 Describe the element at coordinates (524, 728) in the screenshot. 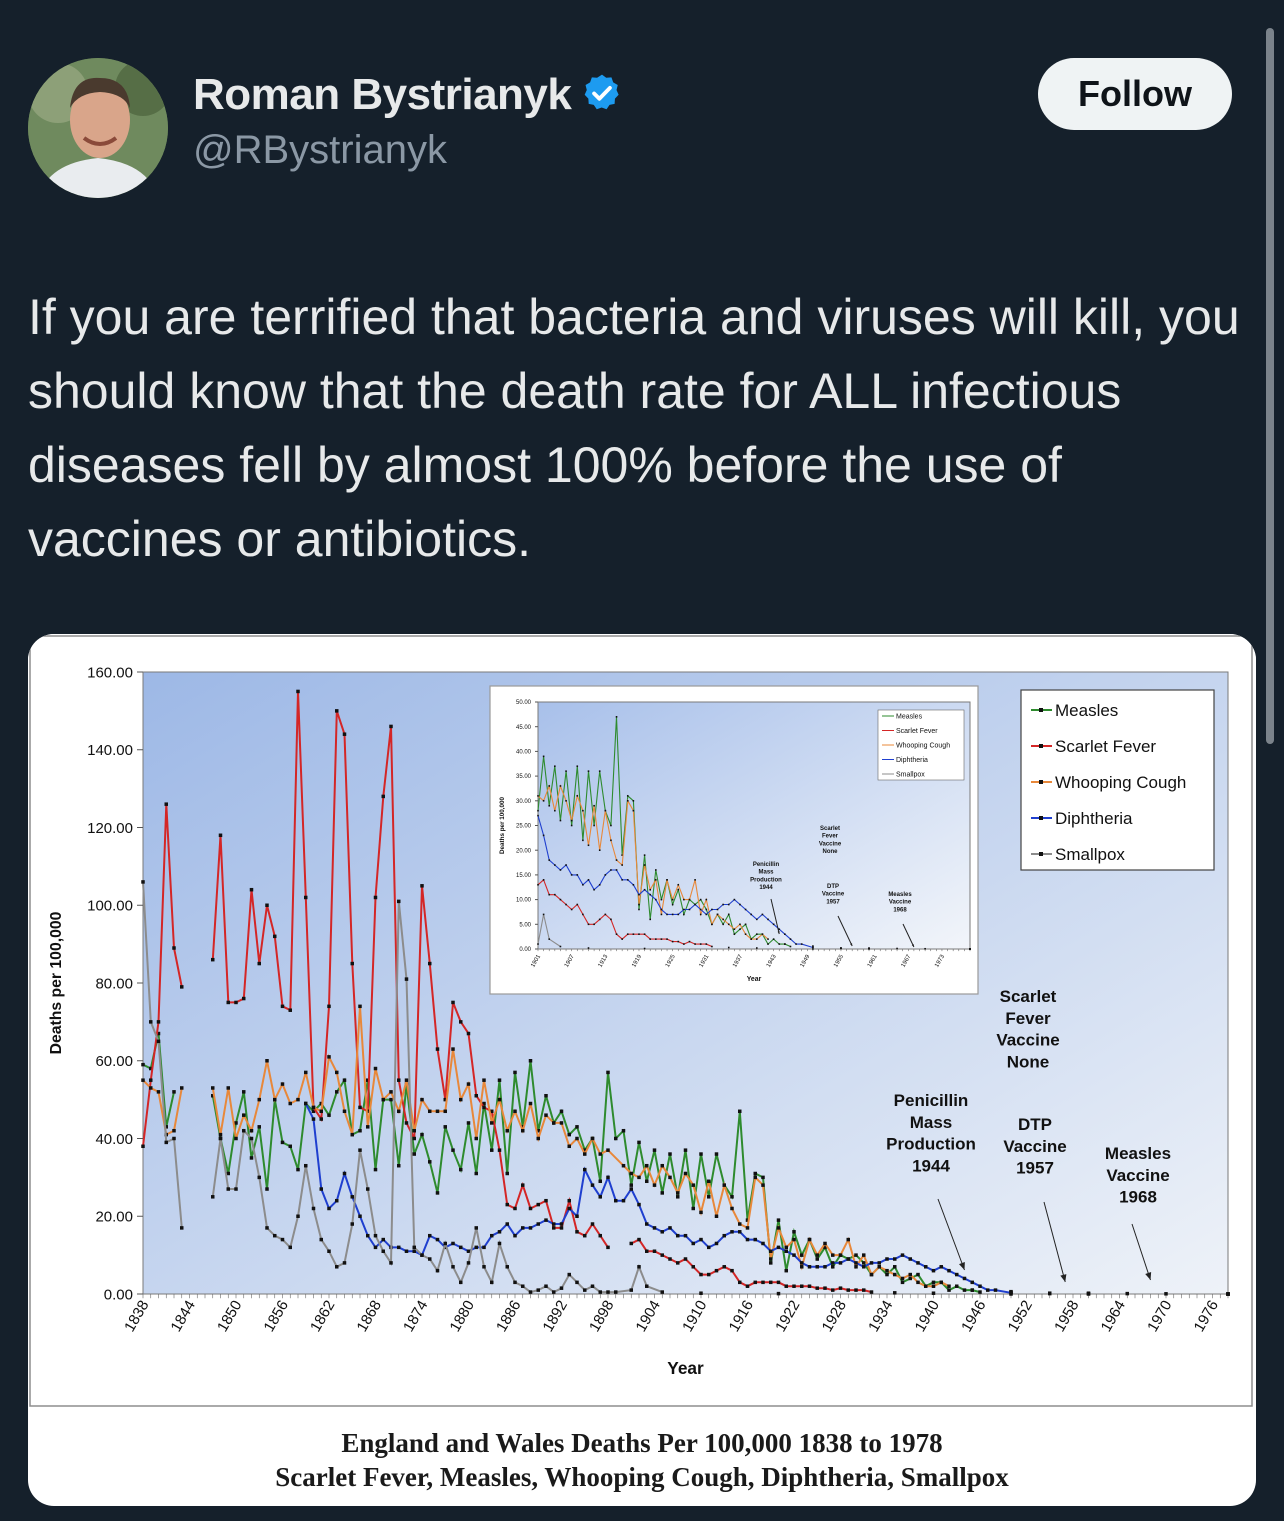

I see `y-tick-label: 45.00` at that location.